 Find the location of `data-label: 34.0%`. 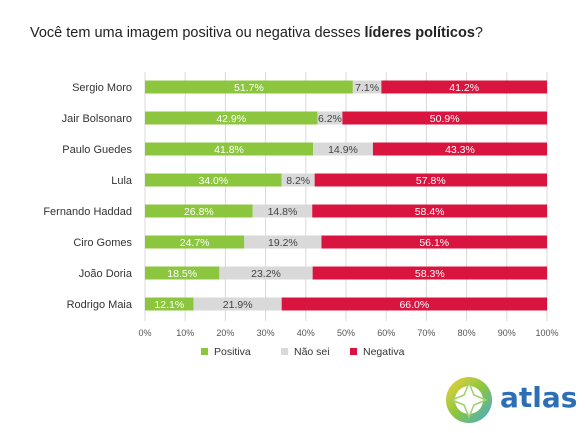

data-label: 34.0% is located at coordinates (213, 181).